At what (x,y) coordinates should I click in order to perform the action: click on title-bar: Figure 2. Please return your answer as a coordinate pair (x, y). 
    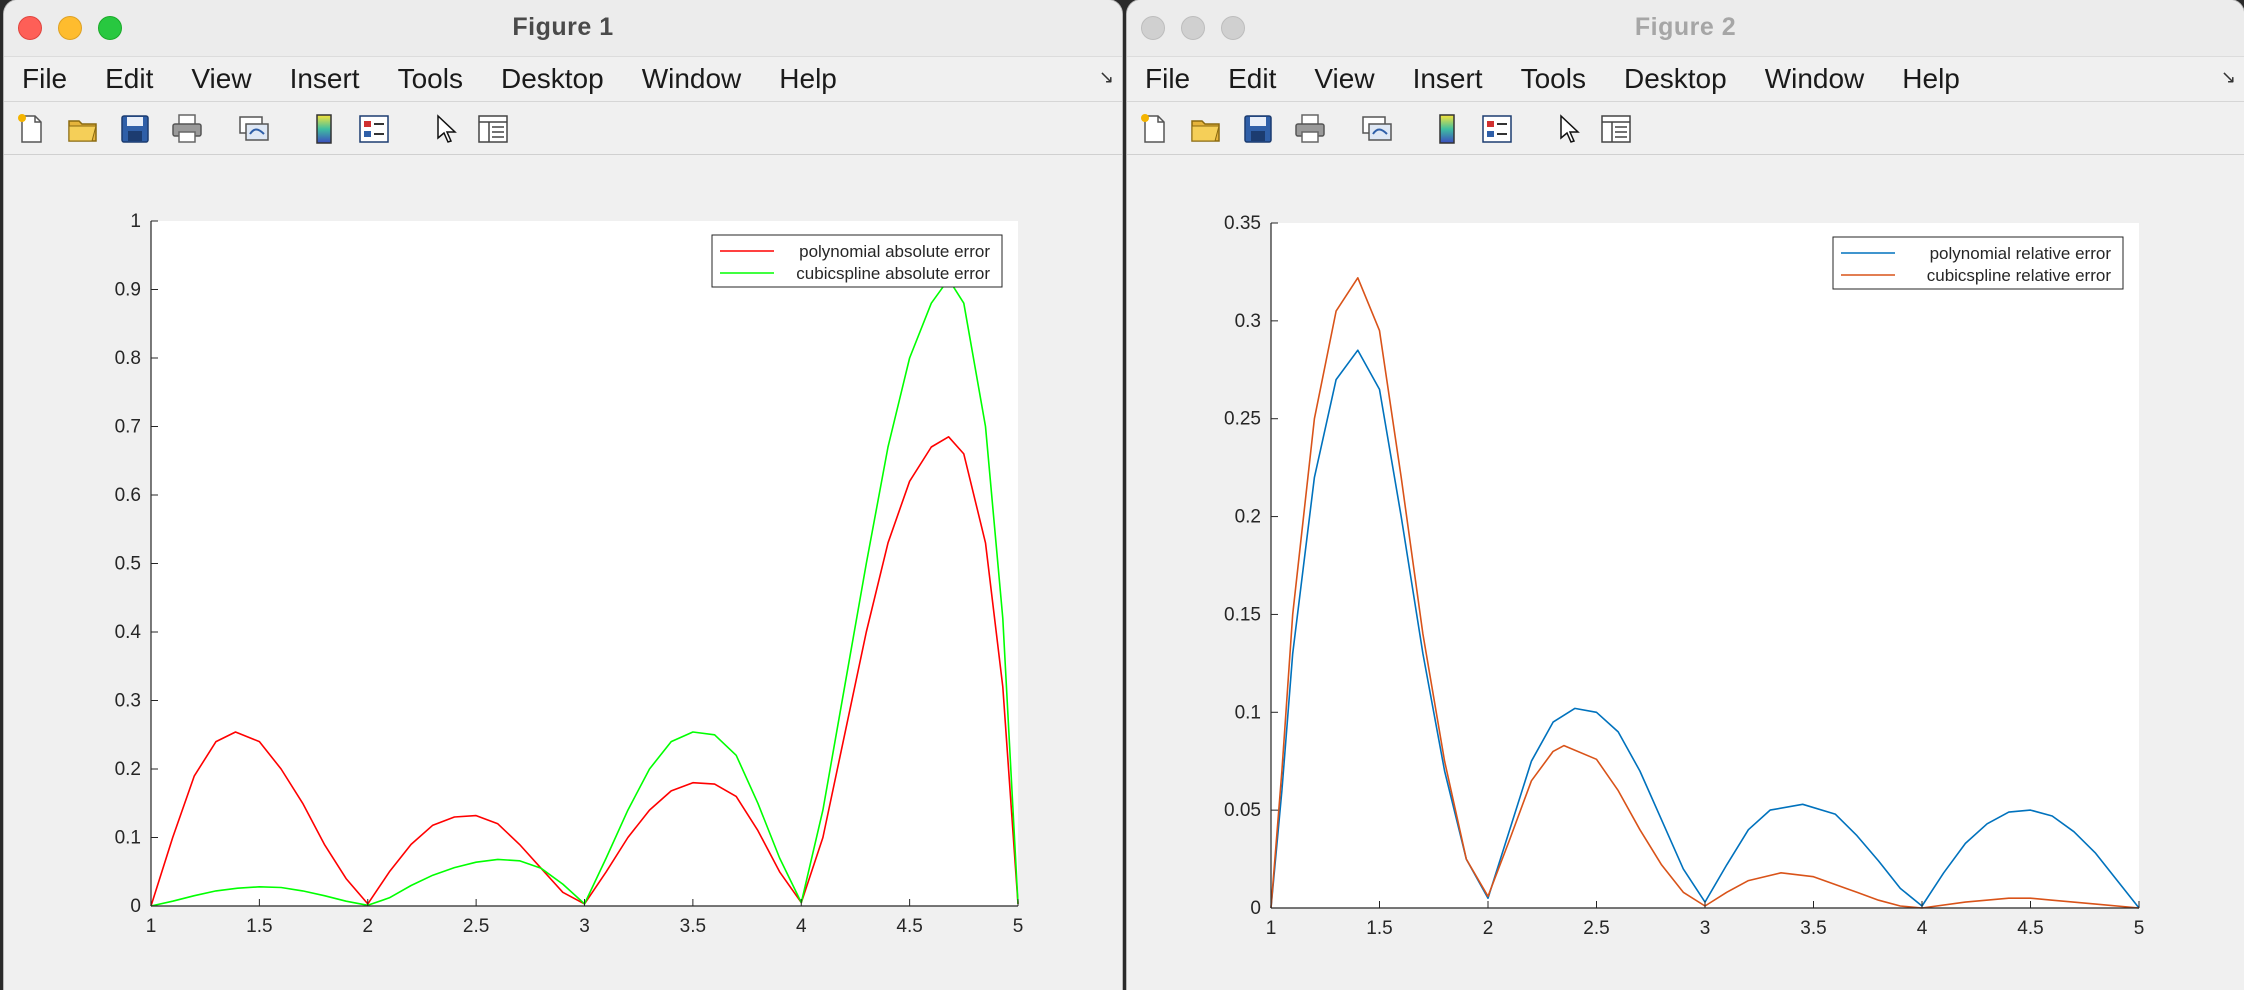
    Looking at the image, I should click on (1685, 28).